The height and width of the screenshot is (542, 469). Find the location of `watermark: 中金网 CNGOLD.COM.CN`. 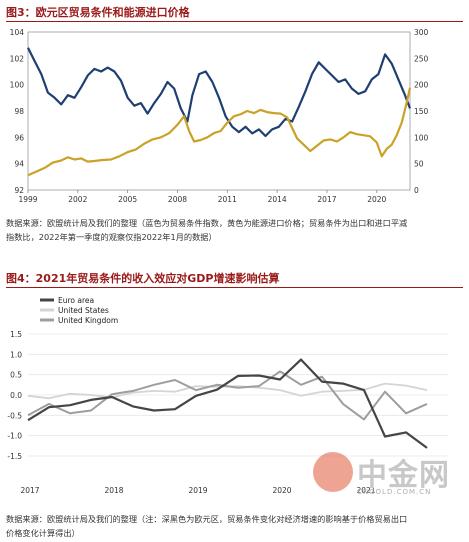

watermark: 中金网 CNGOLD.COM.CN is located at coordinates (388, 478).